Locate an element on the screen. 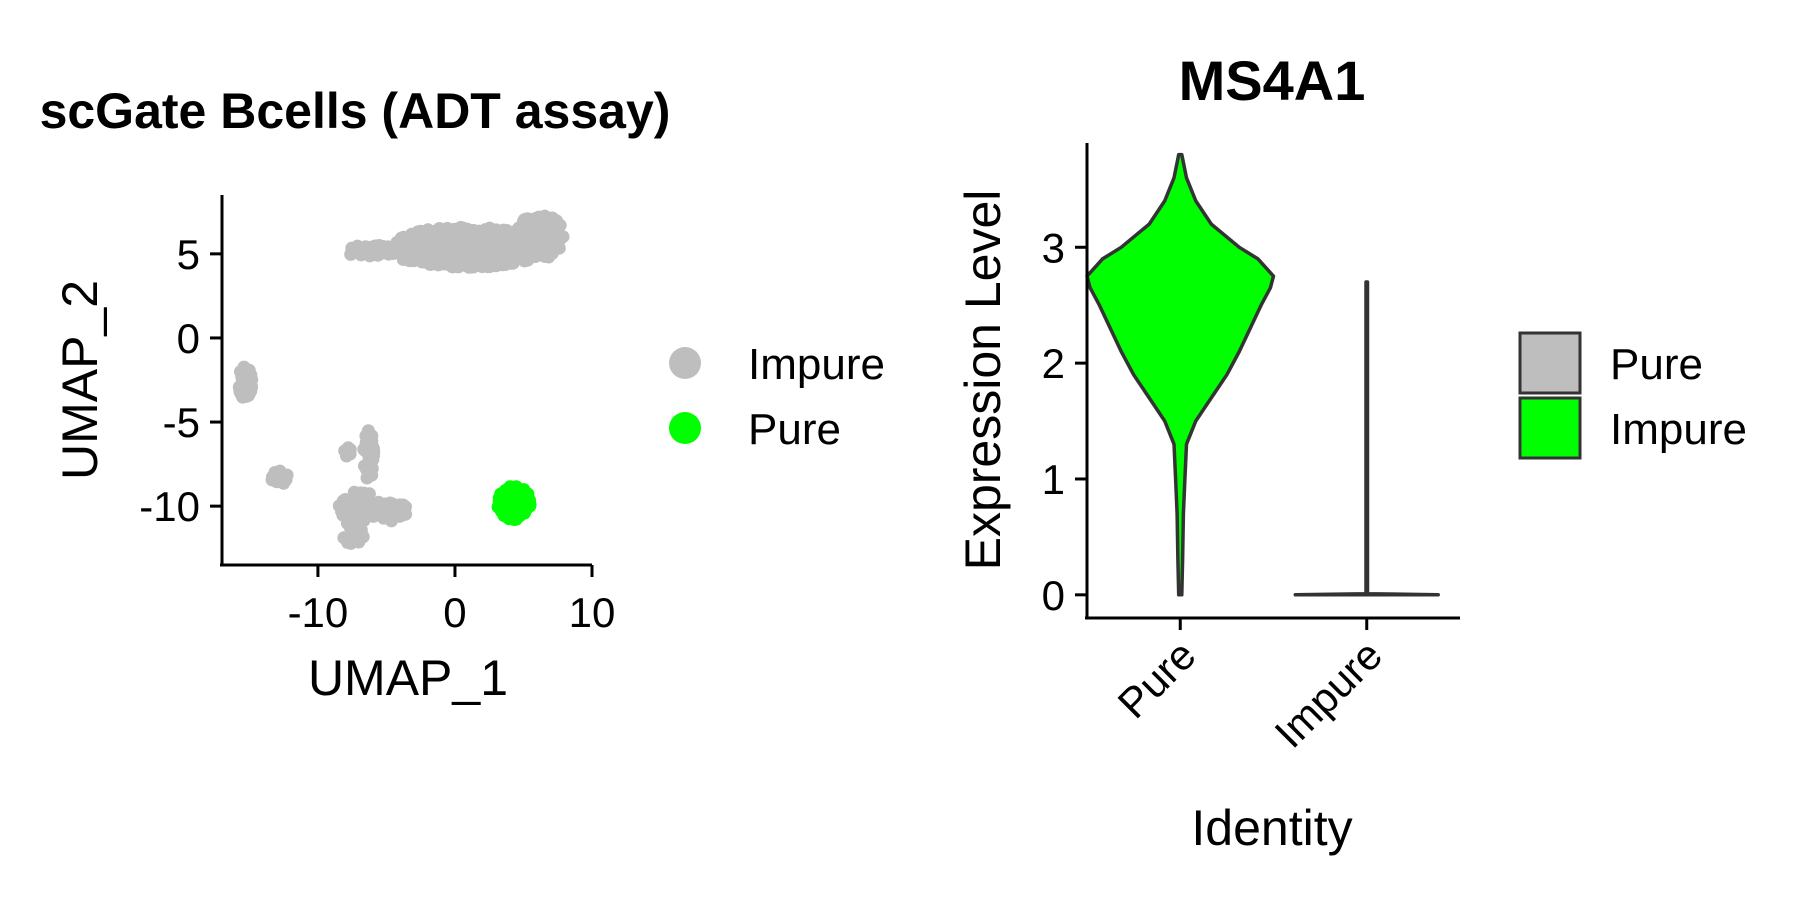 The width and height of the screenshot is (1800, 900). violin-legend: Pure Impure is located at coordinates (1633, 395).